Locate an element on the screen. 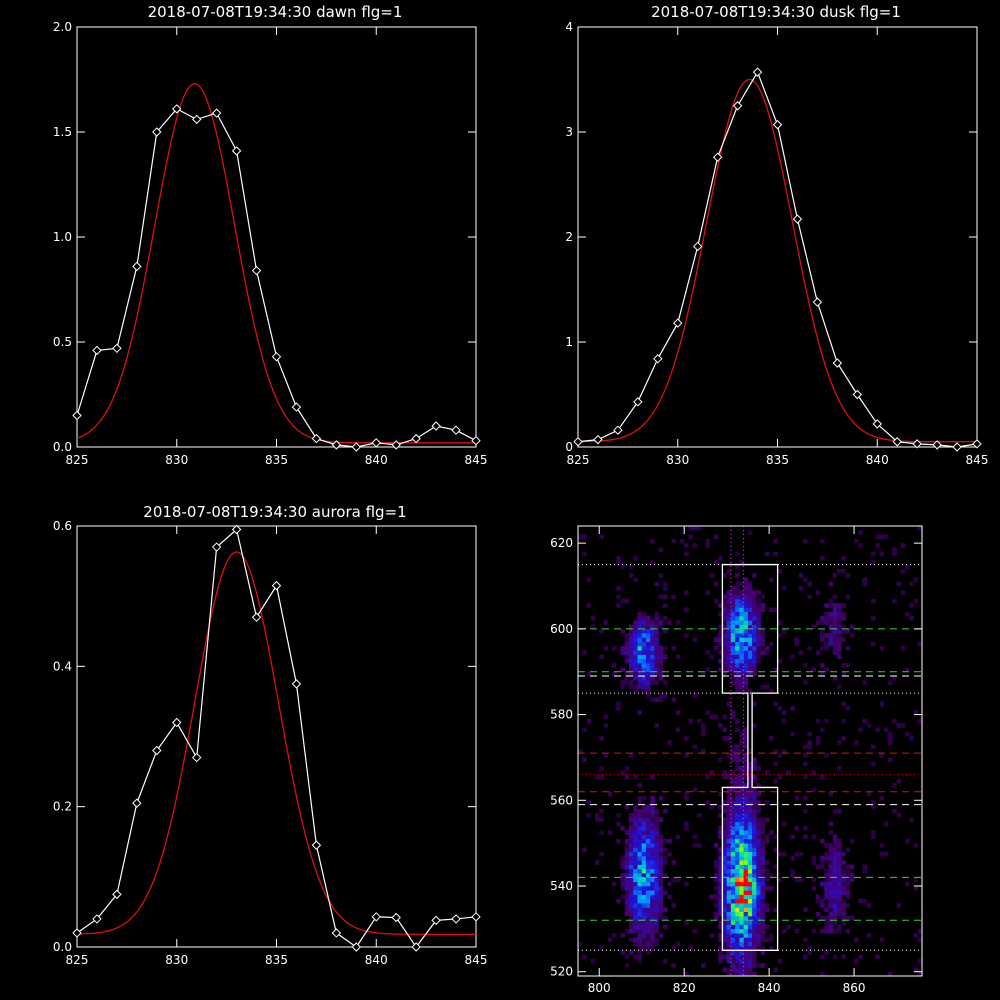 The height and width of the screenshot is (1000, 1000). dusk-xtick-label: 825 is located at coordinates (578, 460).